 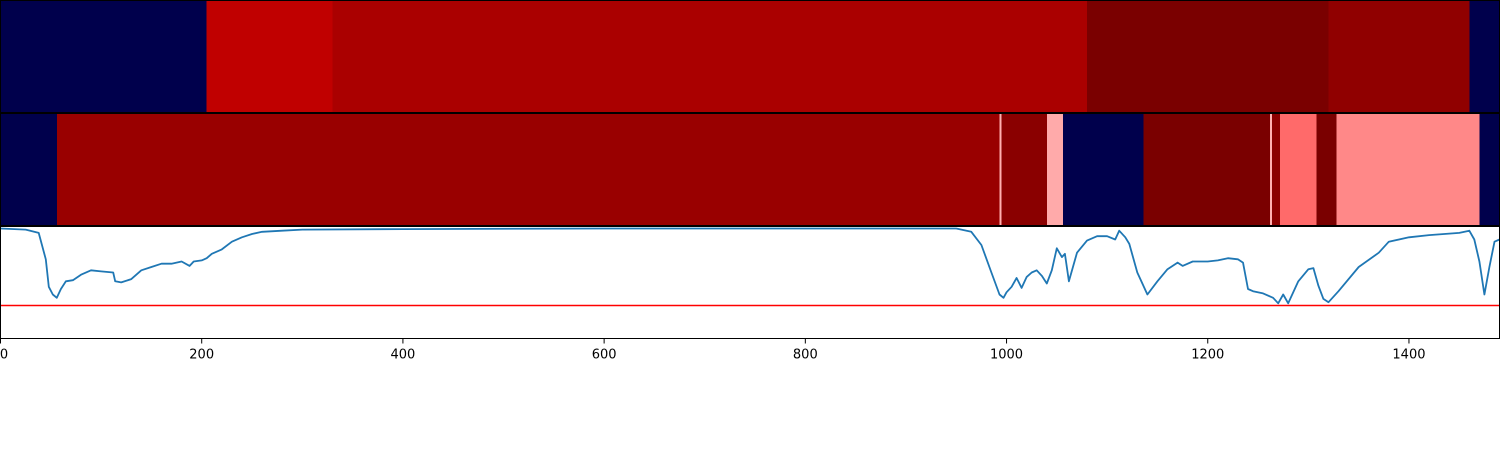 What do you see at coordinates (805, 355) in the screenshot?
I see `x-tick-label: 800` at bounding box center [805, 355].